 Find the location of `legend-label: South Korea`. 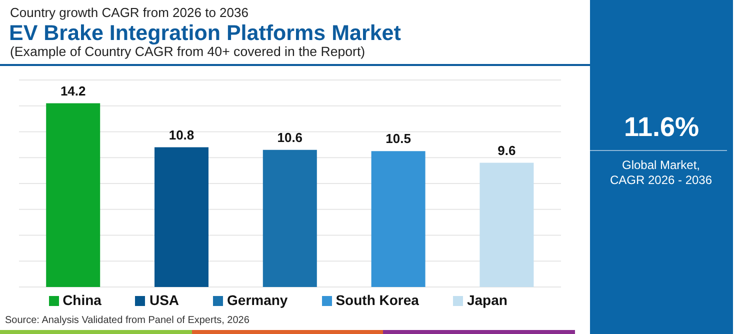

legend-label: South Korea is located at coordinates (377, 300).